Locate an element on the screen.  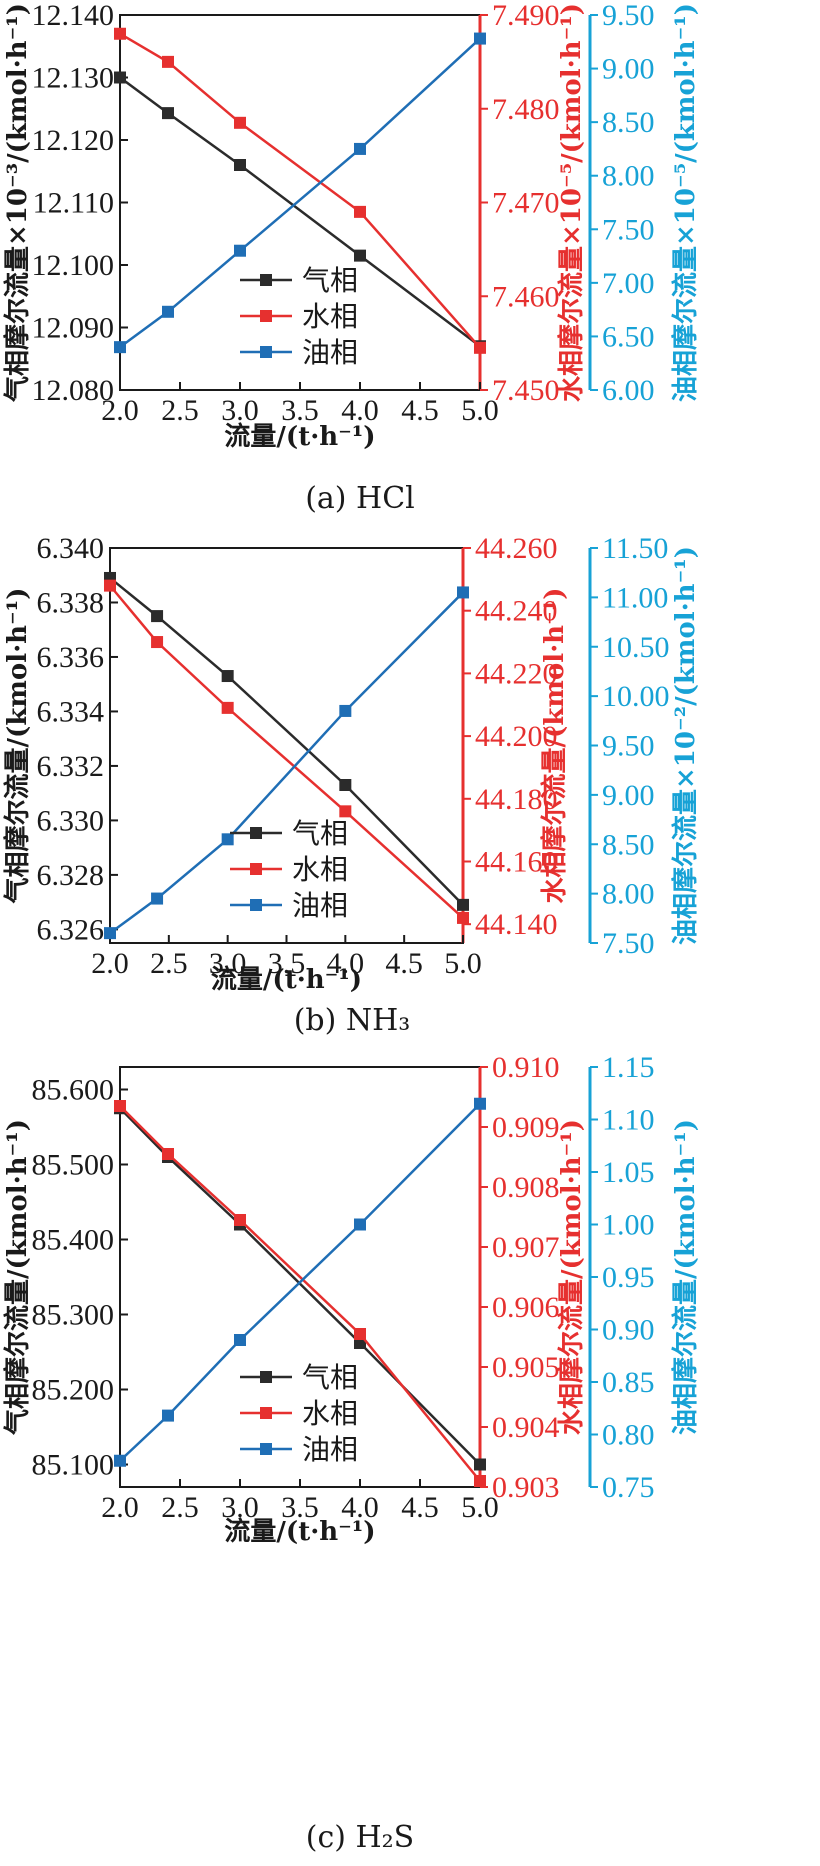
left-tick-label: 12.090 is located at coordinates (73, 328).